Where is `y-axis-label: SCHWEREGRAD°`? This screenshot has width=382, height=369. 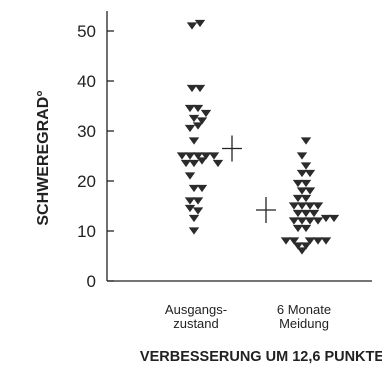 y-axis-label: SCHWEREGRAD° is located at coordinates (43, 157).